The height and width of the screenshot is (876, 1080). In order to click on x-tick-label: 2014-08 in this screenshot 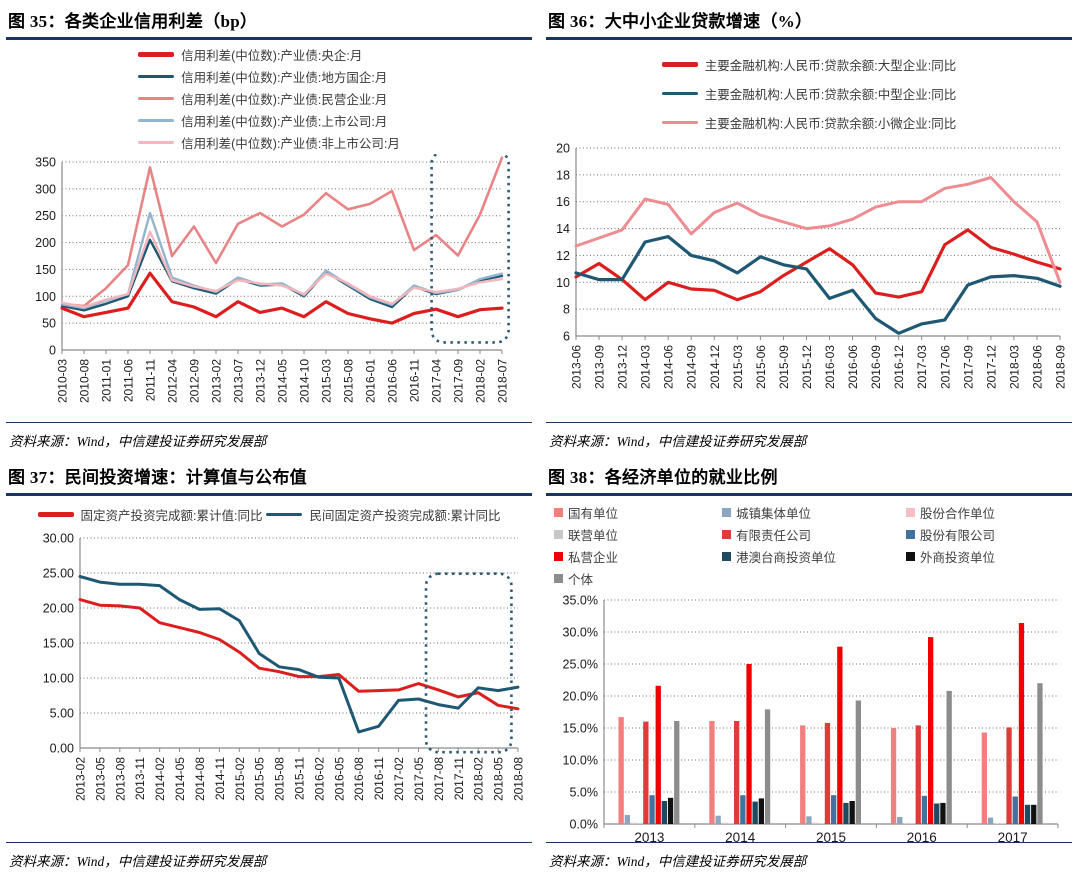, I will do `click(200, 779)`.